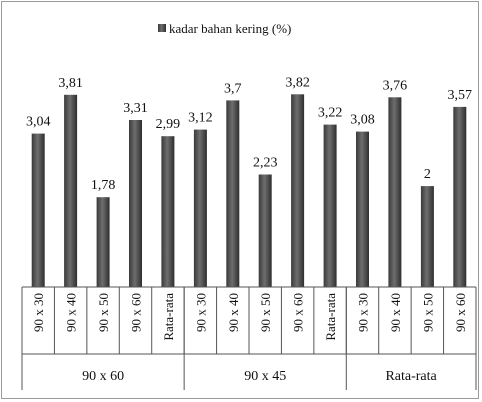 Image resolution: width=482 pixels, height=402 pixels. I want to click on legend: kadar bahan kering (%), so click(224, 28).